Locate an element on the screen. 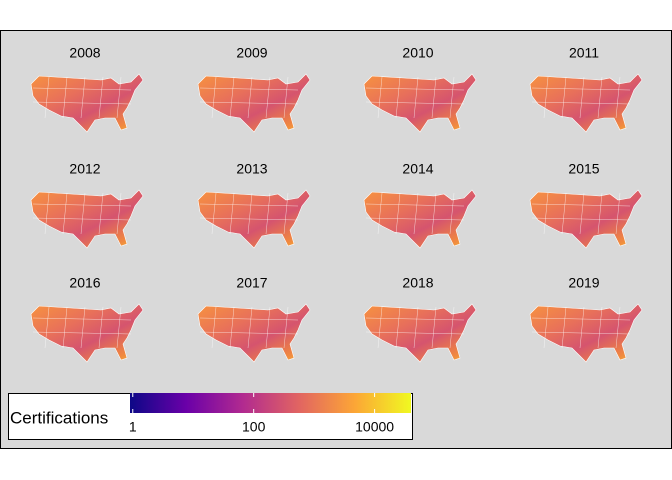  panel-title: 2014 is located at coordinates (417, 169).